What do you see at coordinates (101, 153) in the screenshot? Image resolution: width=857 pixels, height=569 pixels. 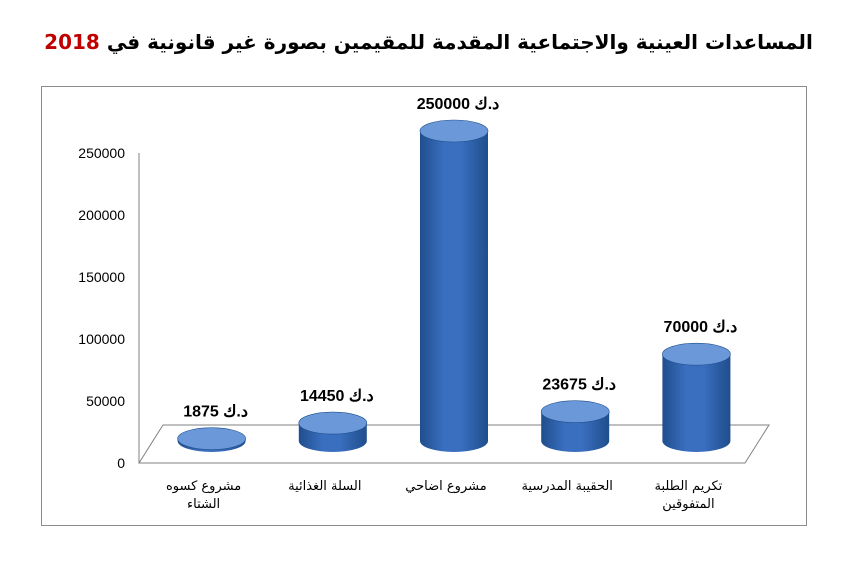 I see `y-tick-label: 250000` at bounding box center [101, 153].